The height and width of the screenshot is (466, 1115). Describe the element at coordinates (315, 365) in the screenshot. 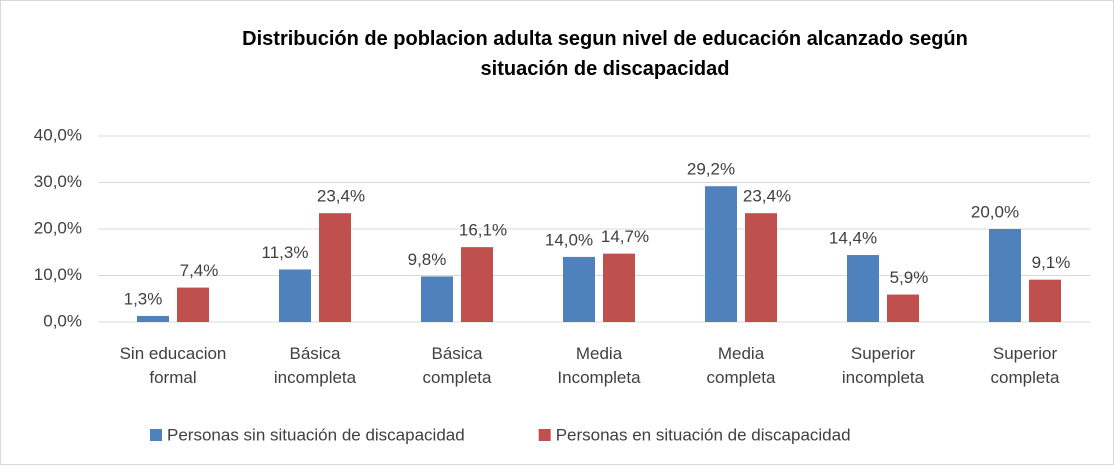

I see `x-tick-label: Básica incompleta` at that location.